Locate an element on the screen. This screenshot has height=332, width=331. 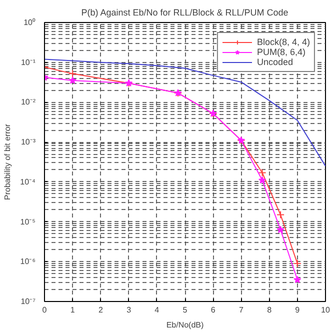
legend-label: Block(8, 4, 4) is located at coordinates (283, 42).